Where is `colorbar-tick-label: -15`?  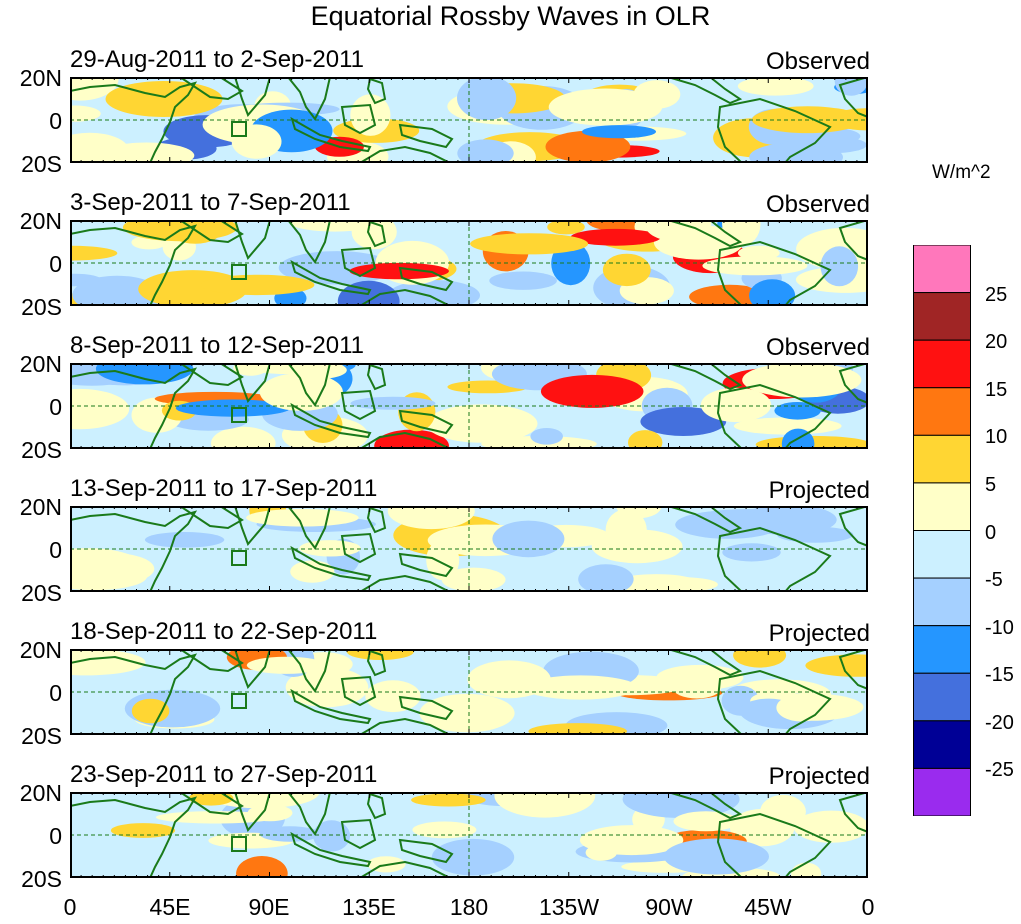
colorbar-tick-label: -15 is located at coordinates (999, 675).